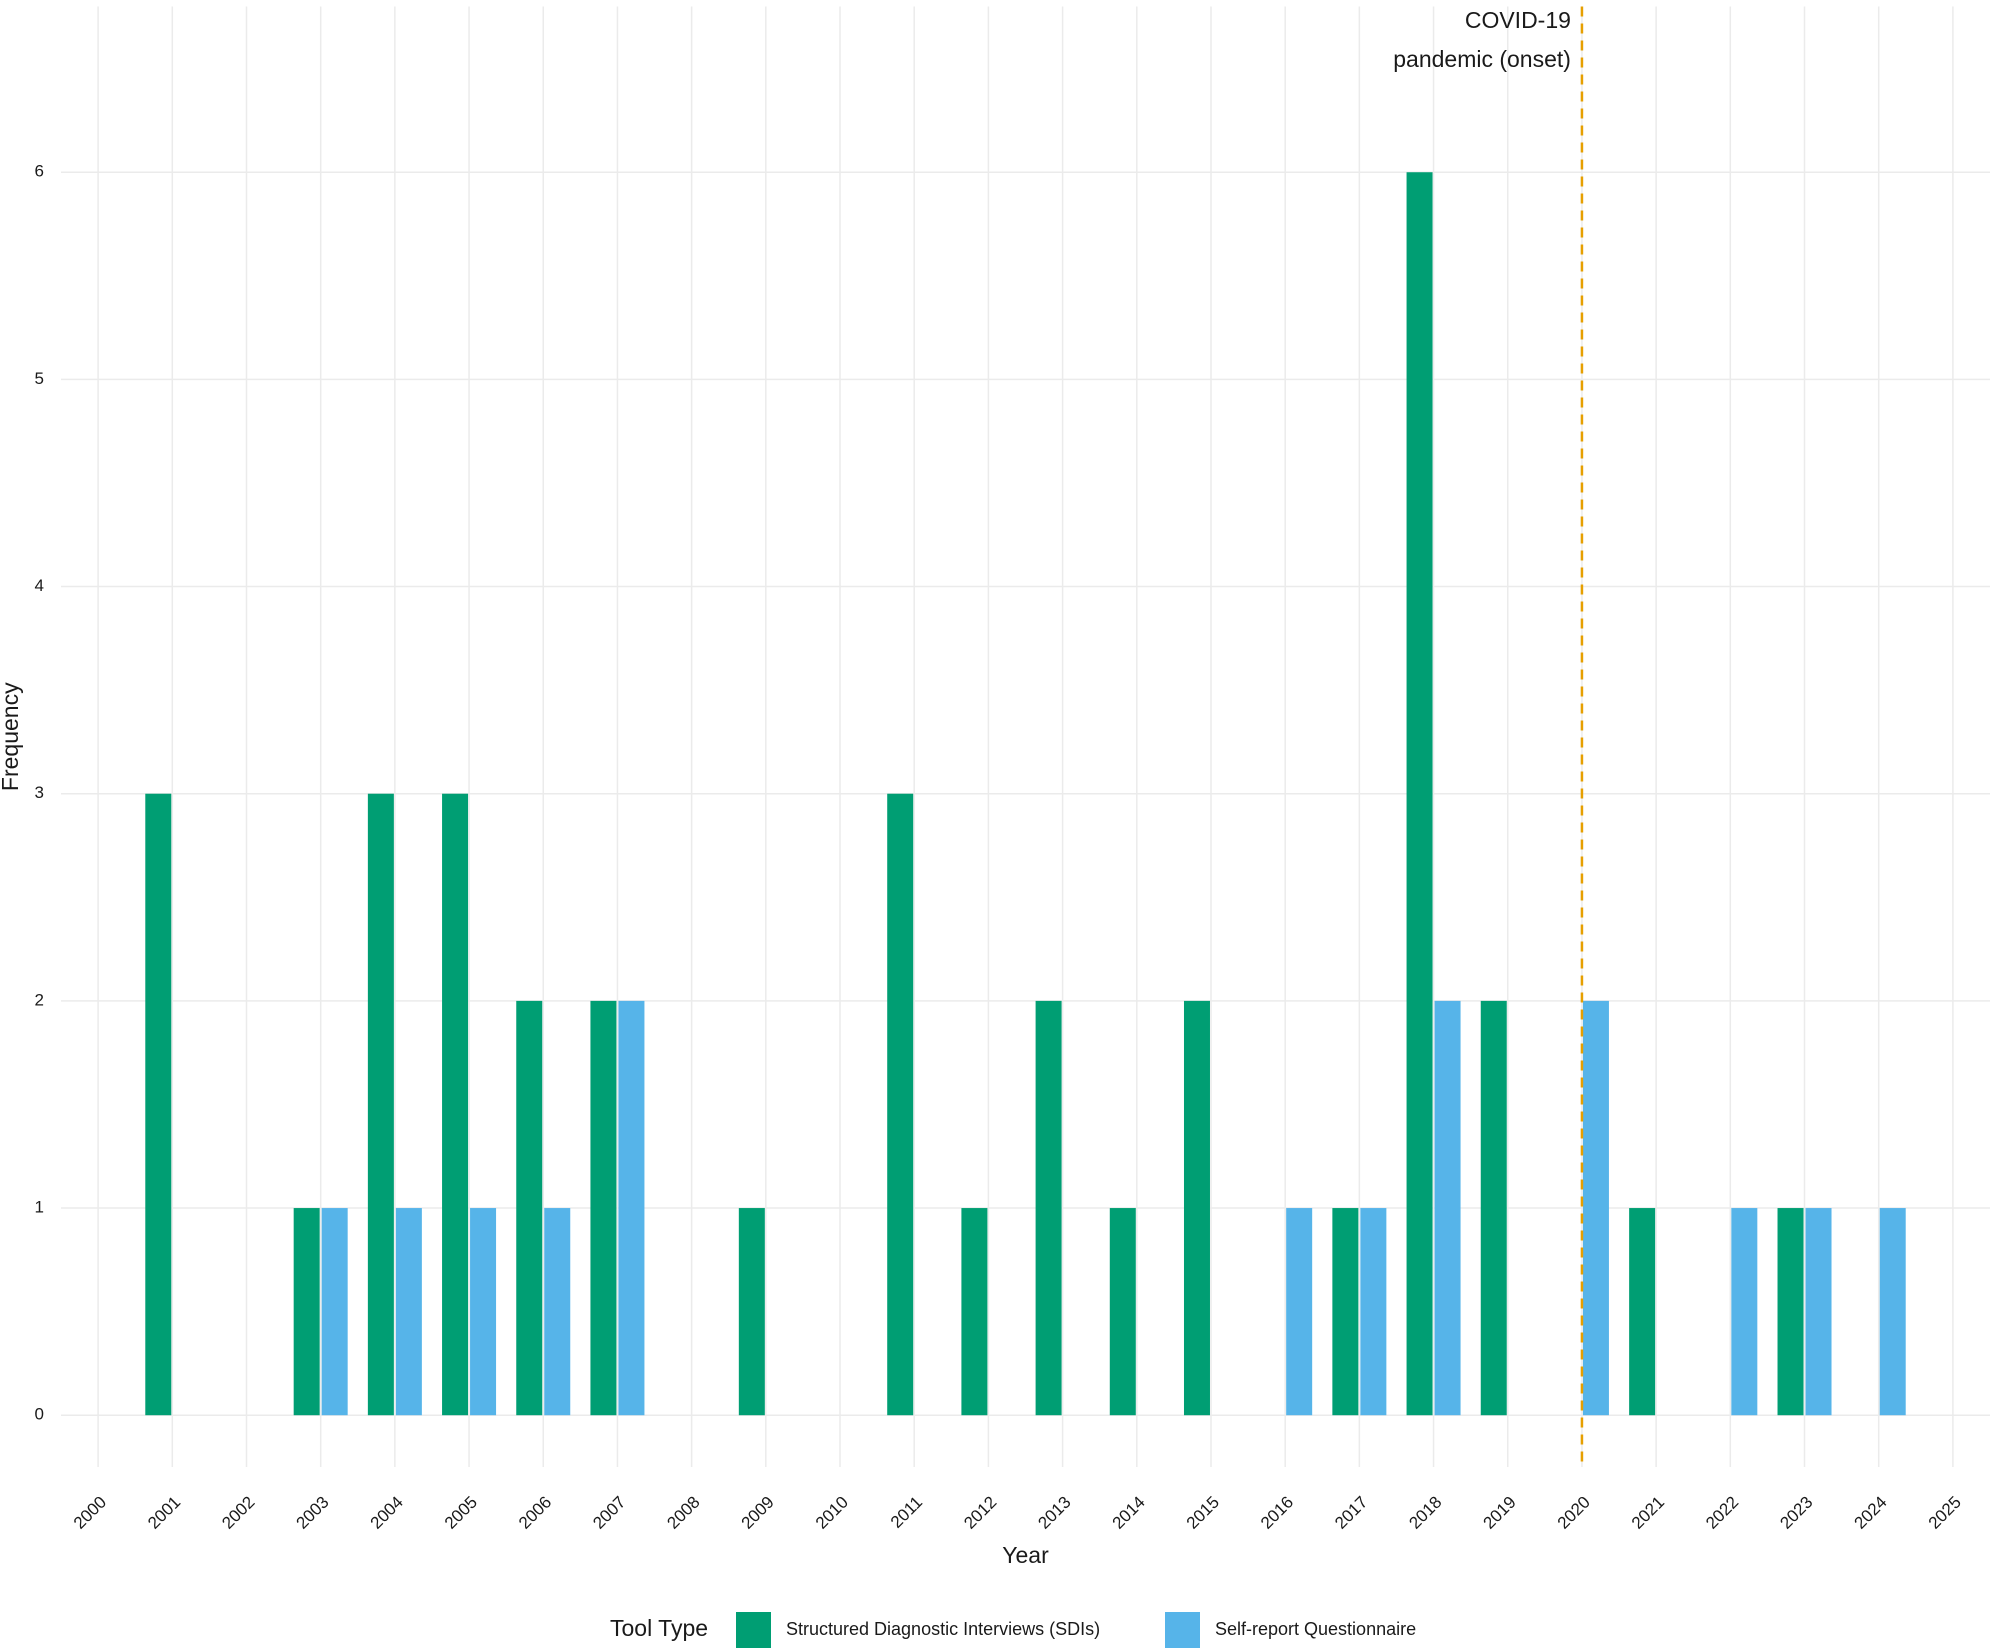  Describe the element at coordinates (1945, 1513) in the screenshot. I see `x-tick-label: 2025` at that location.